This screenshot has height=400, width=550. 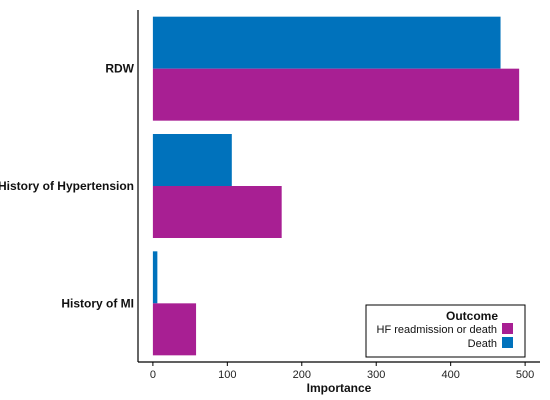 What do you see at coordinates (302, 375) in the screenshot?
I see `x-tick-label-2: 200` at bounding box center [302, 375].